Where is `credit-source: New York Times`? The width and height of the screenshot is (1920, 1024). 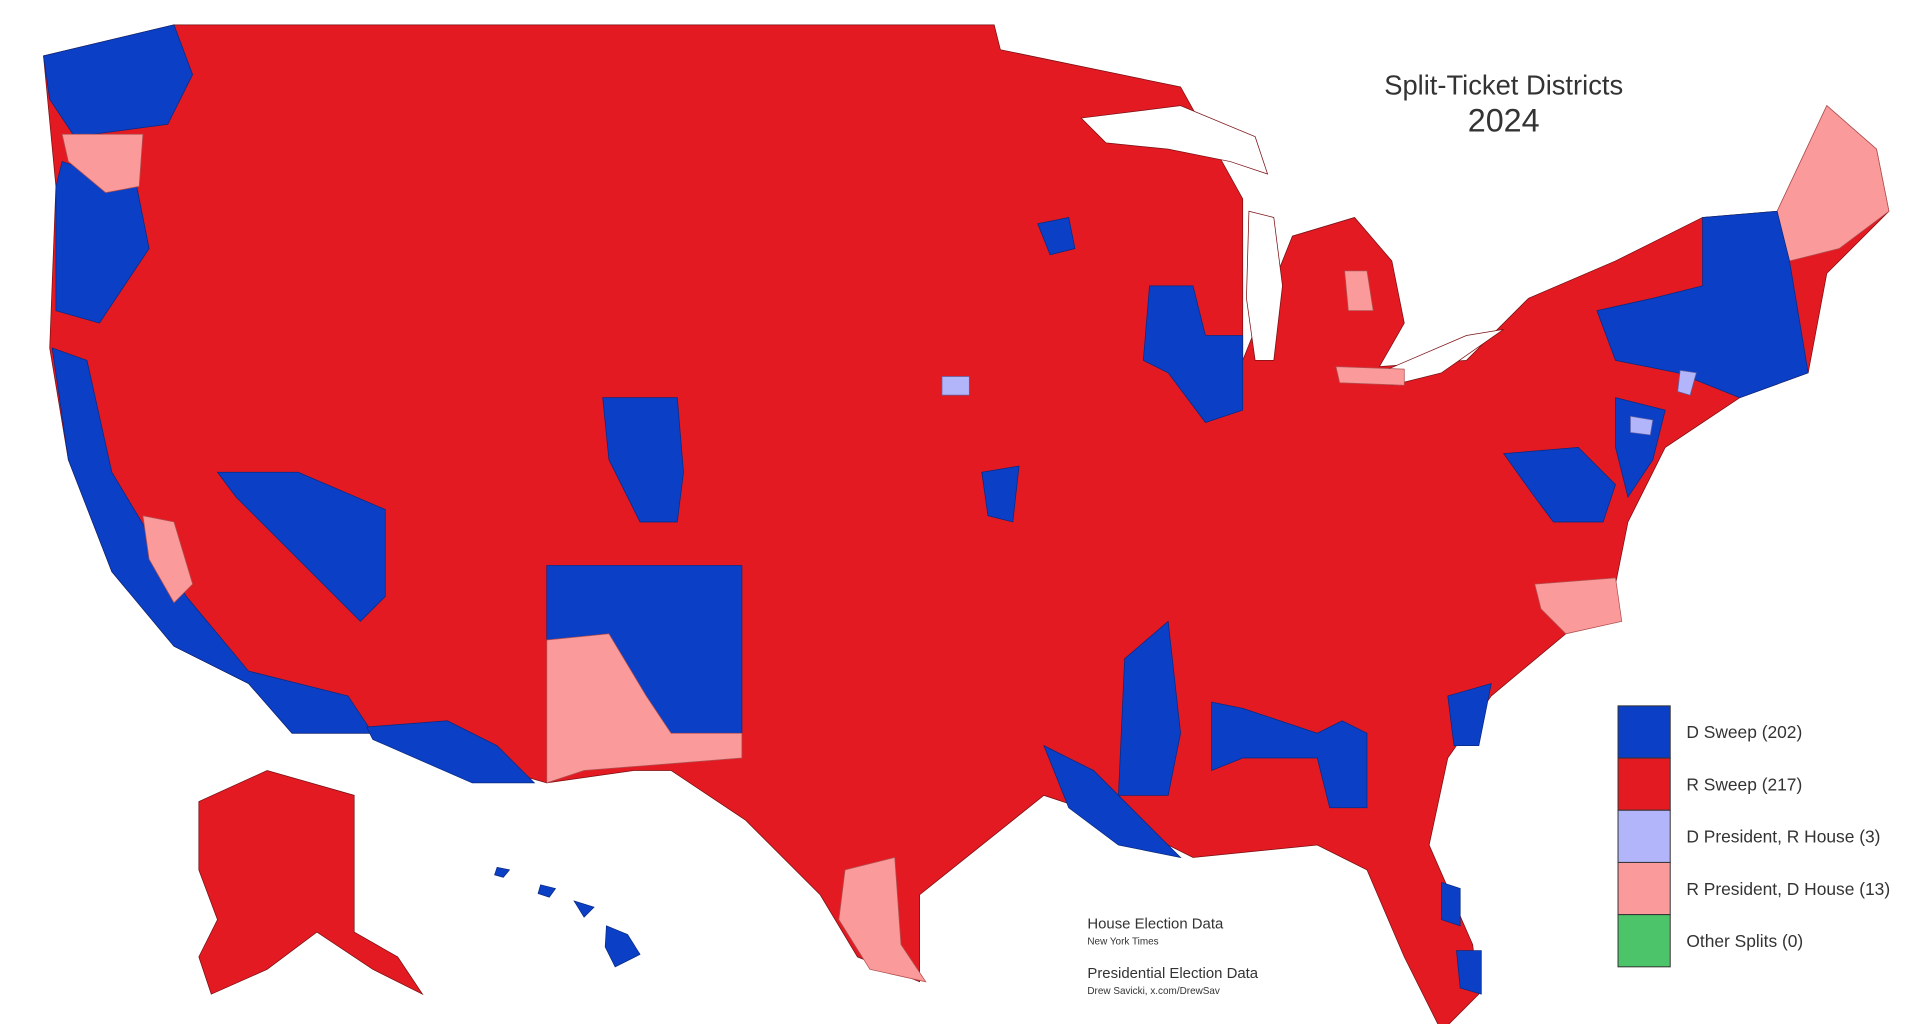 credit-source: New York Times is located at coordinates (1122, 941).